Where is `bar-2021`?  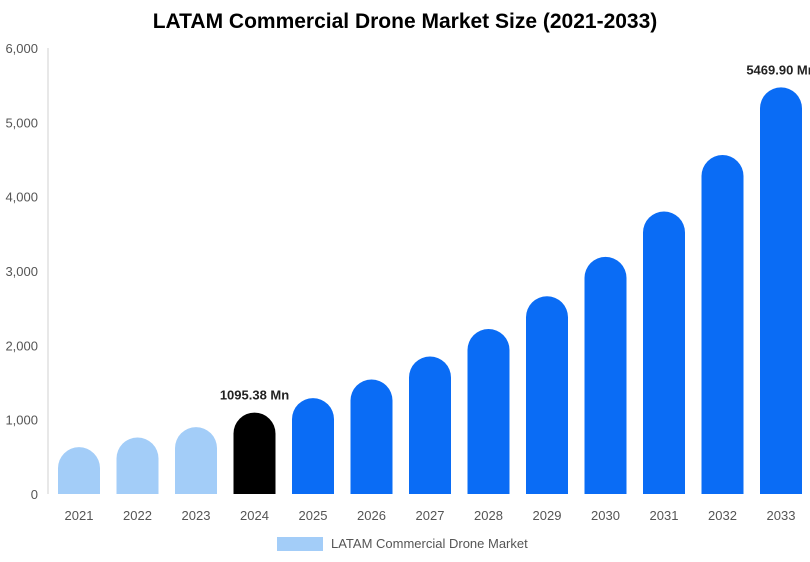 bar-2021 is located at coordinates (79, 470).